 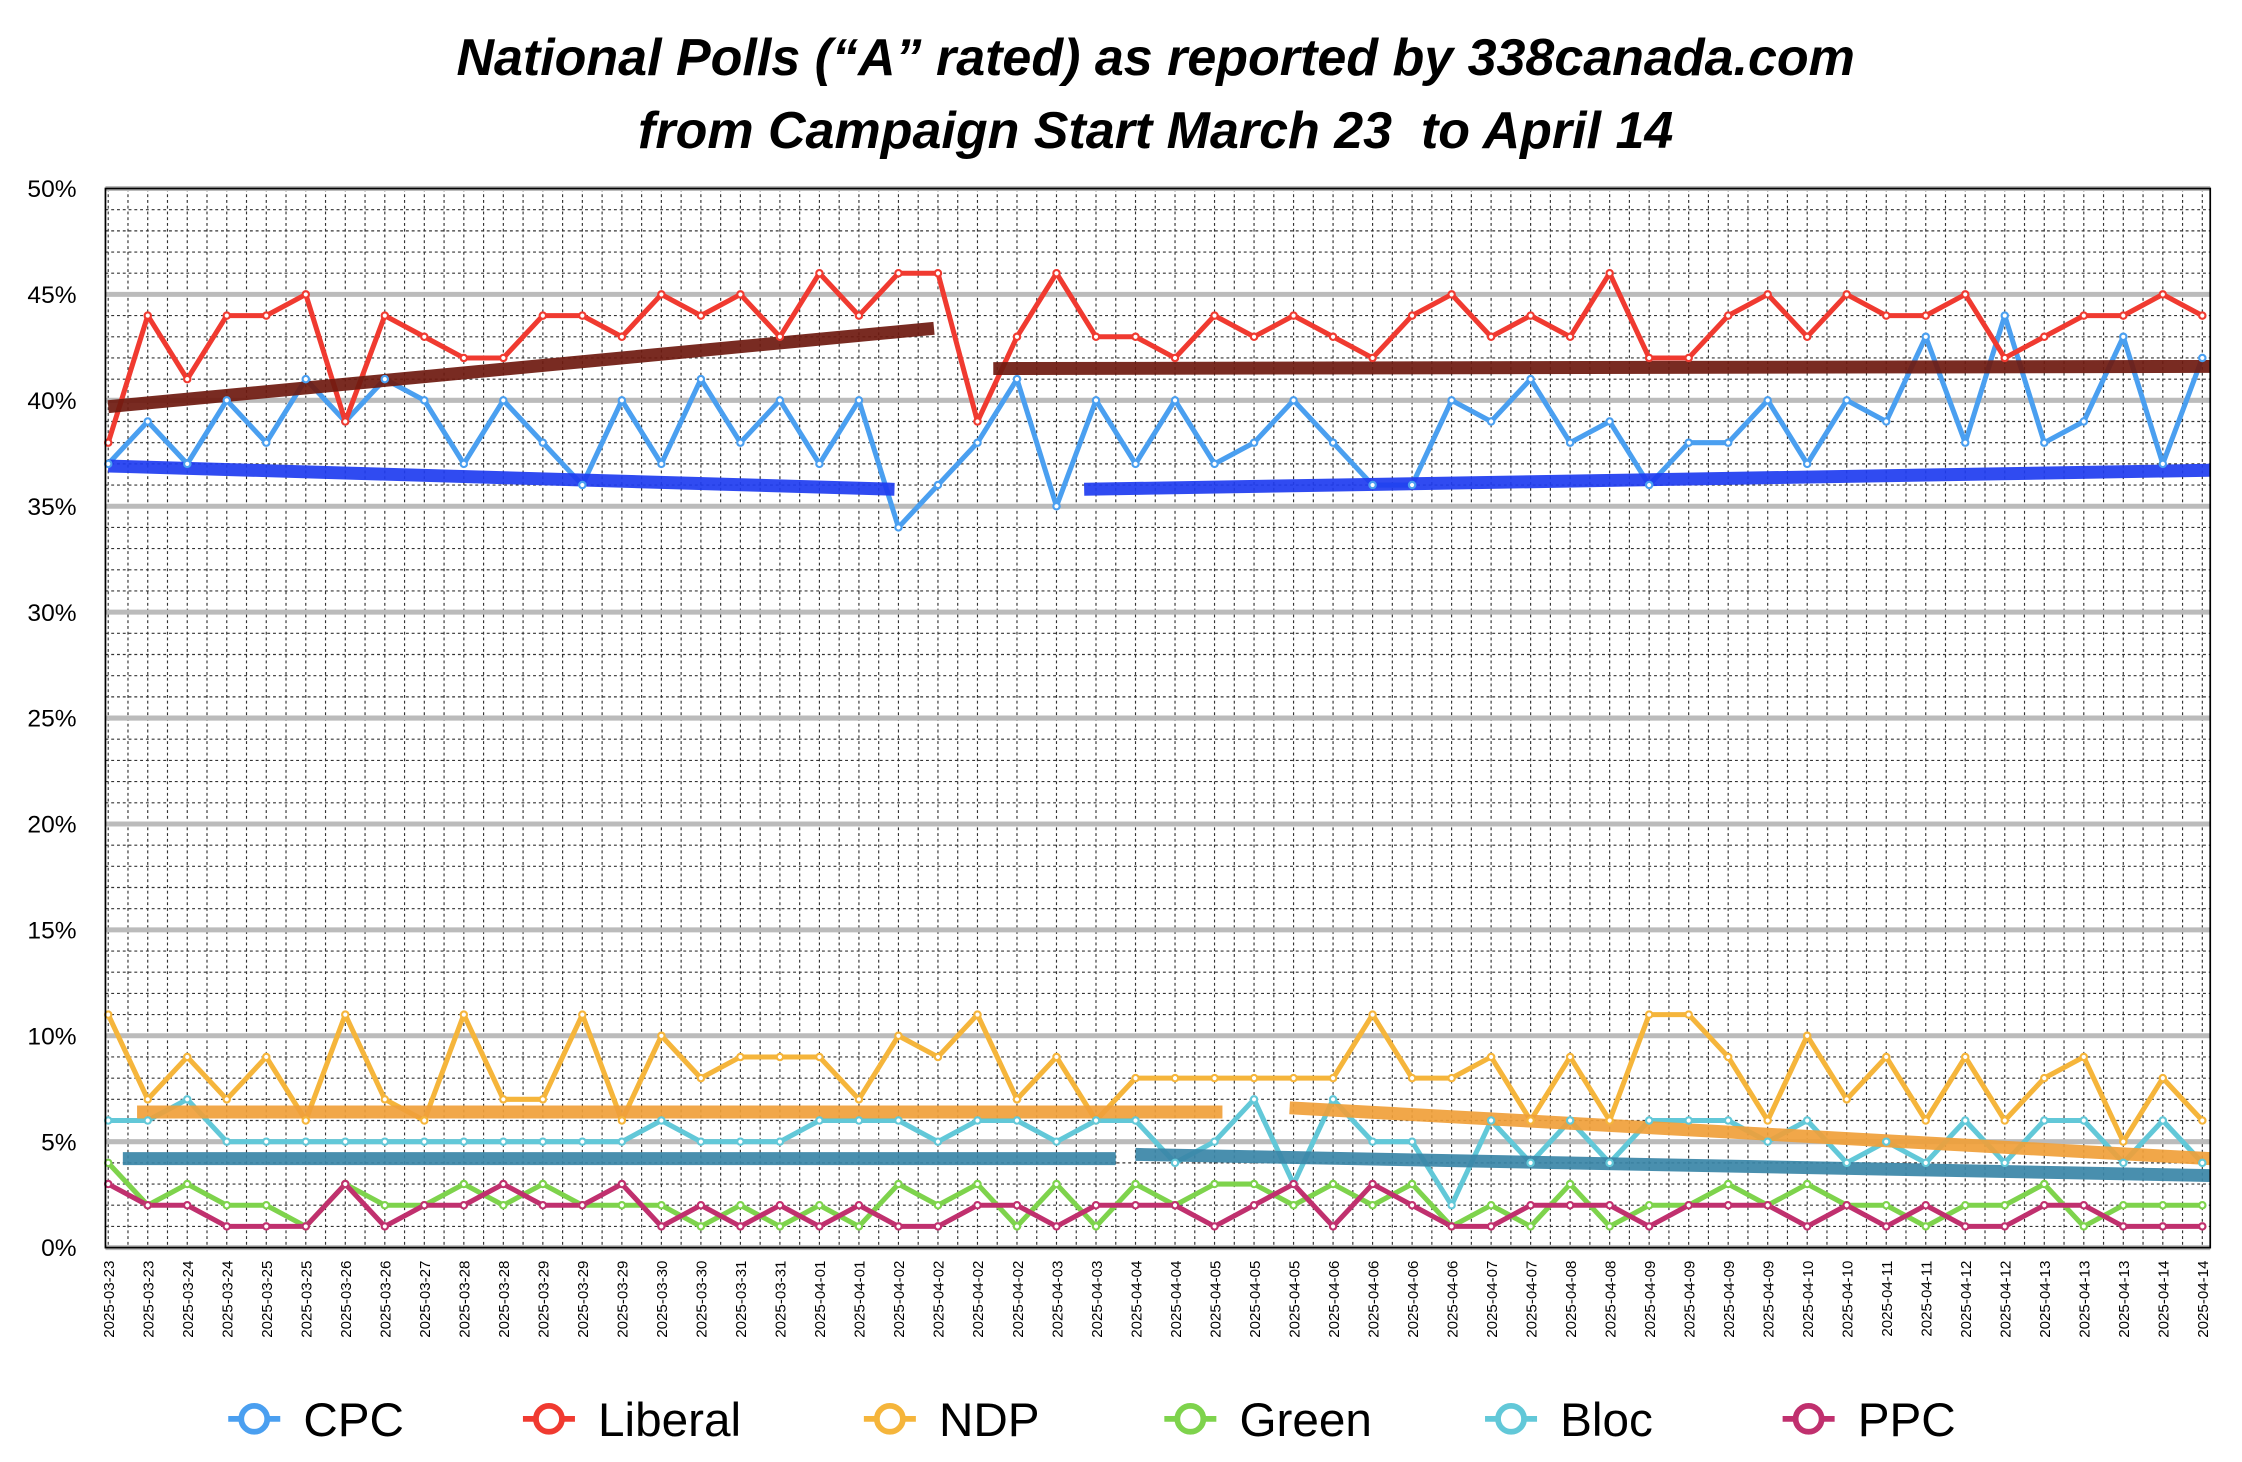 What do you see at coordinates (51, 401) in the screenshot?
I see `y-tick-label: 40%` at bounding box center [51, 401].